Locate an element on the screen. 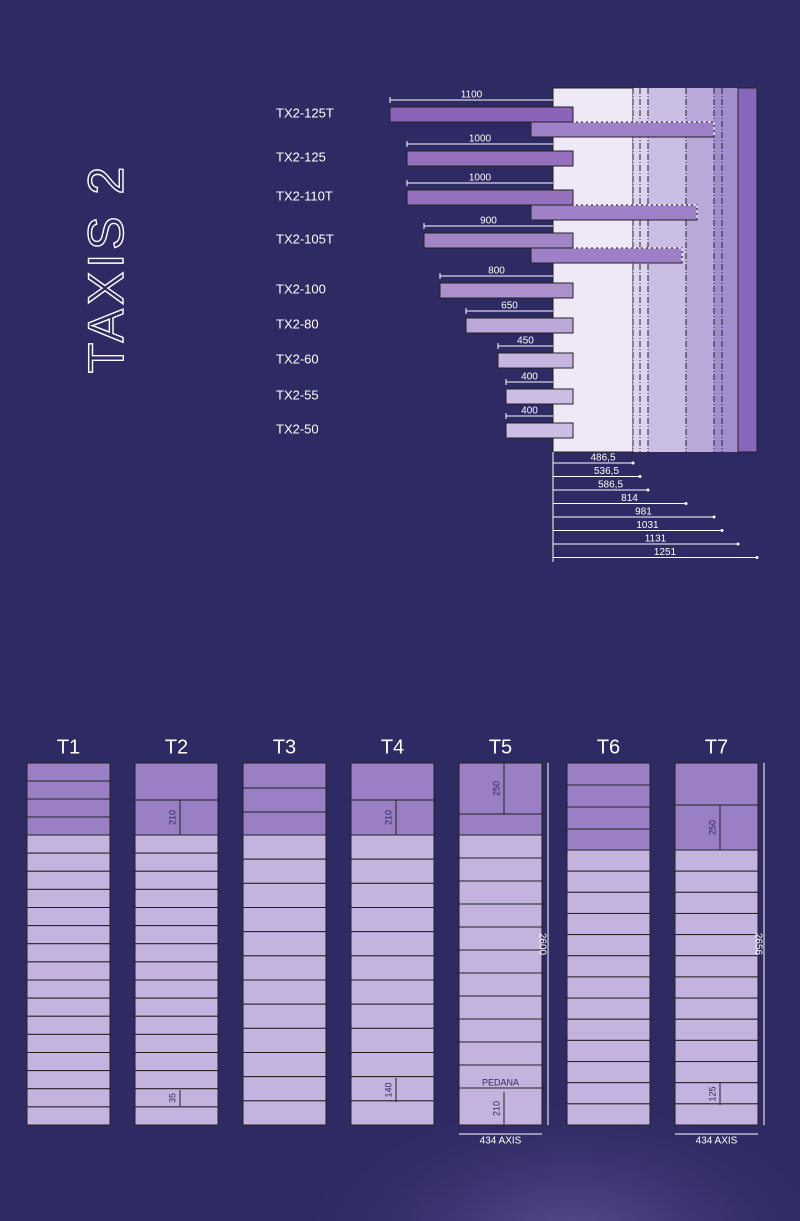 The width and height of the screenshot is (800, 1221). depth-label: 814 is located at coordinates (629, 498).